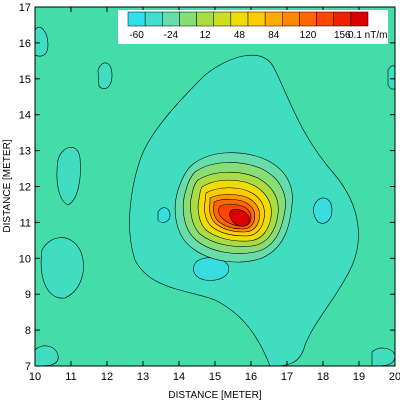 Image resolution: width=400 pixels, height=400 pixels. What do you see at coordinates (25, 223) in the screenshot?
I see `y-tick-label: 11` at bounding box center [25, 223].